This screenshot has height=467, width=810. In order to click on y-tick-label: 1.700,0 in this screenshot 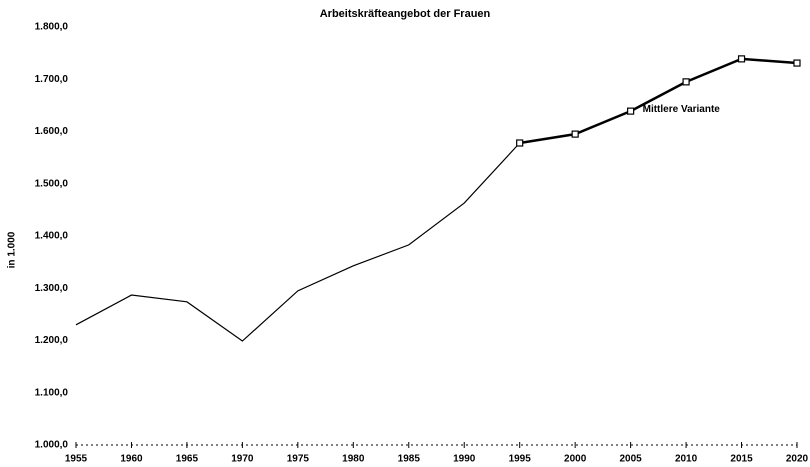, I will do `click(52, 79)`.